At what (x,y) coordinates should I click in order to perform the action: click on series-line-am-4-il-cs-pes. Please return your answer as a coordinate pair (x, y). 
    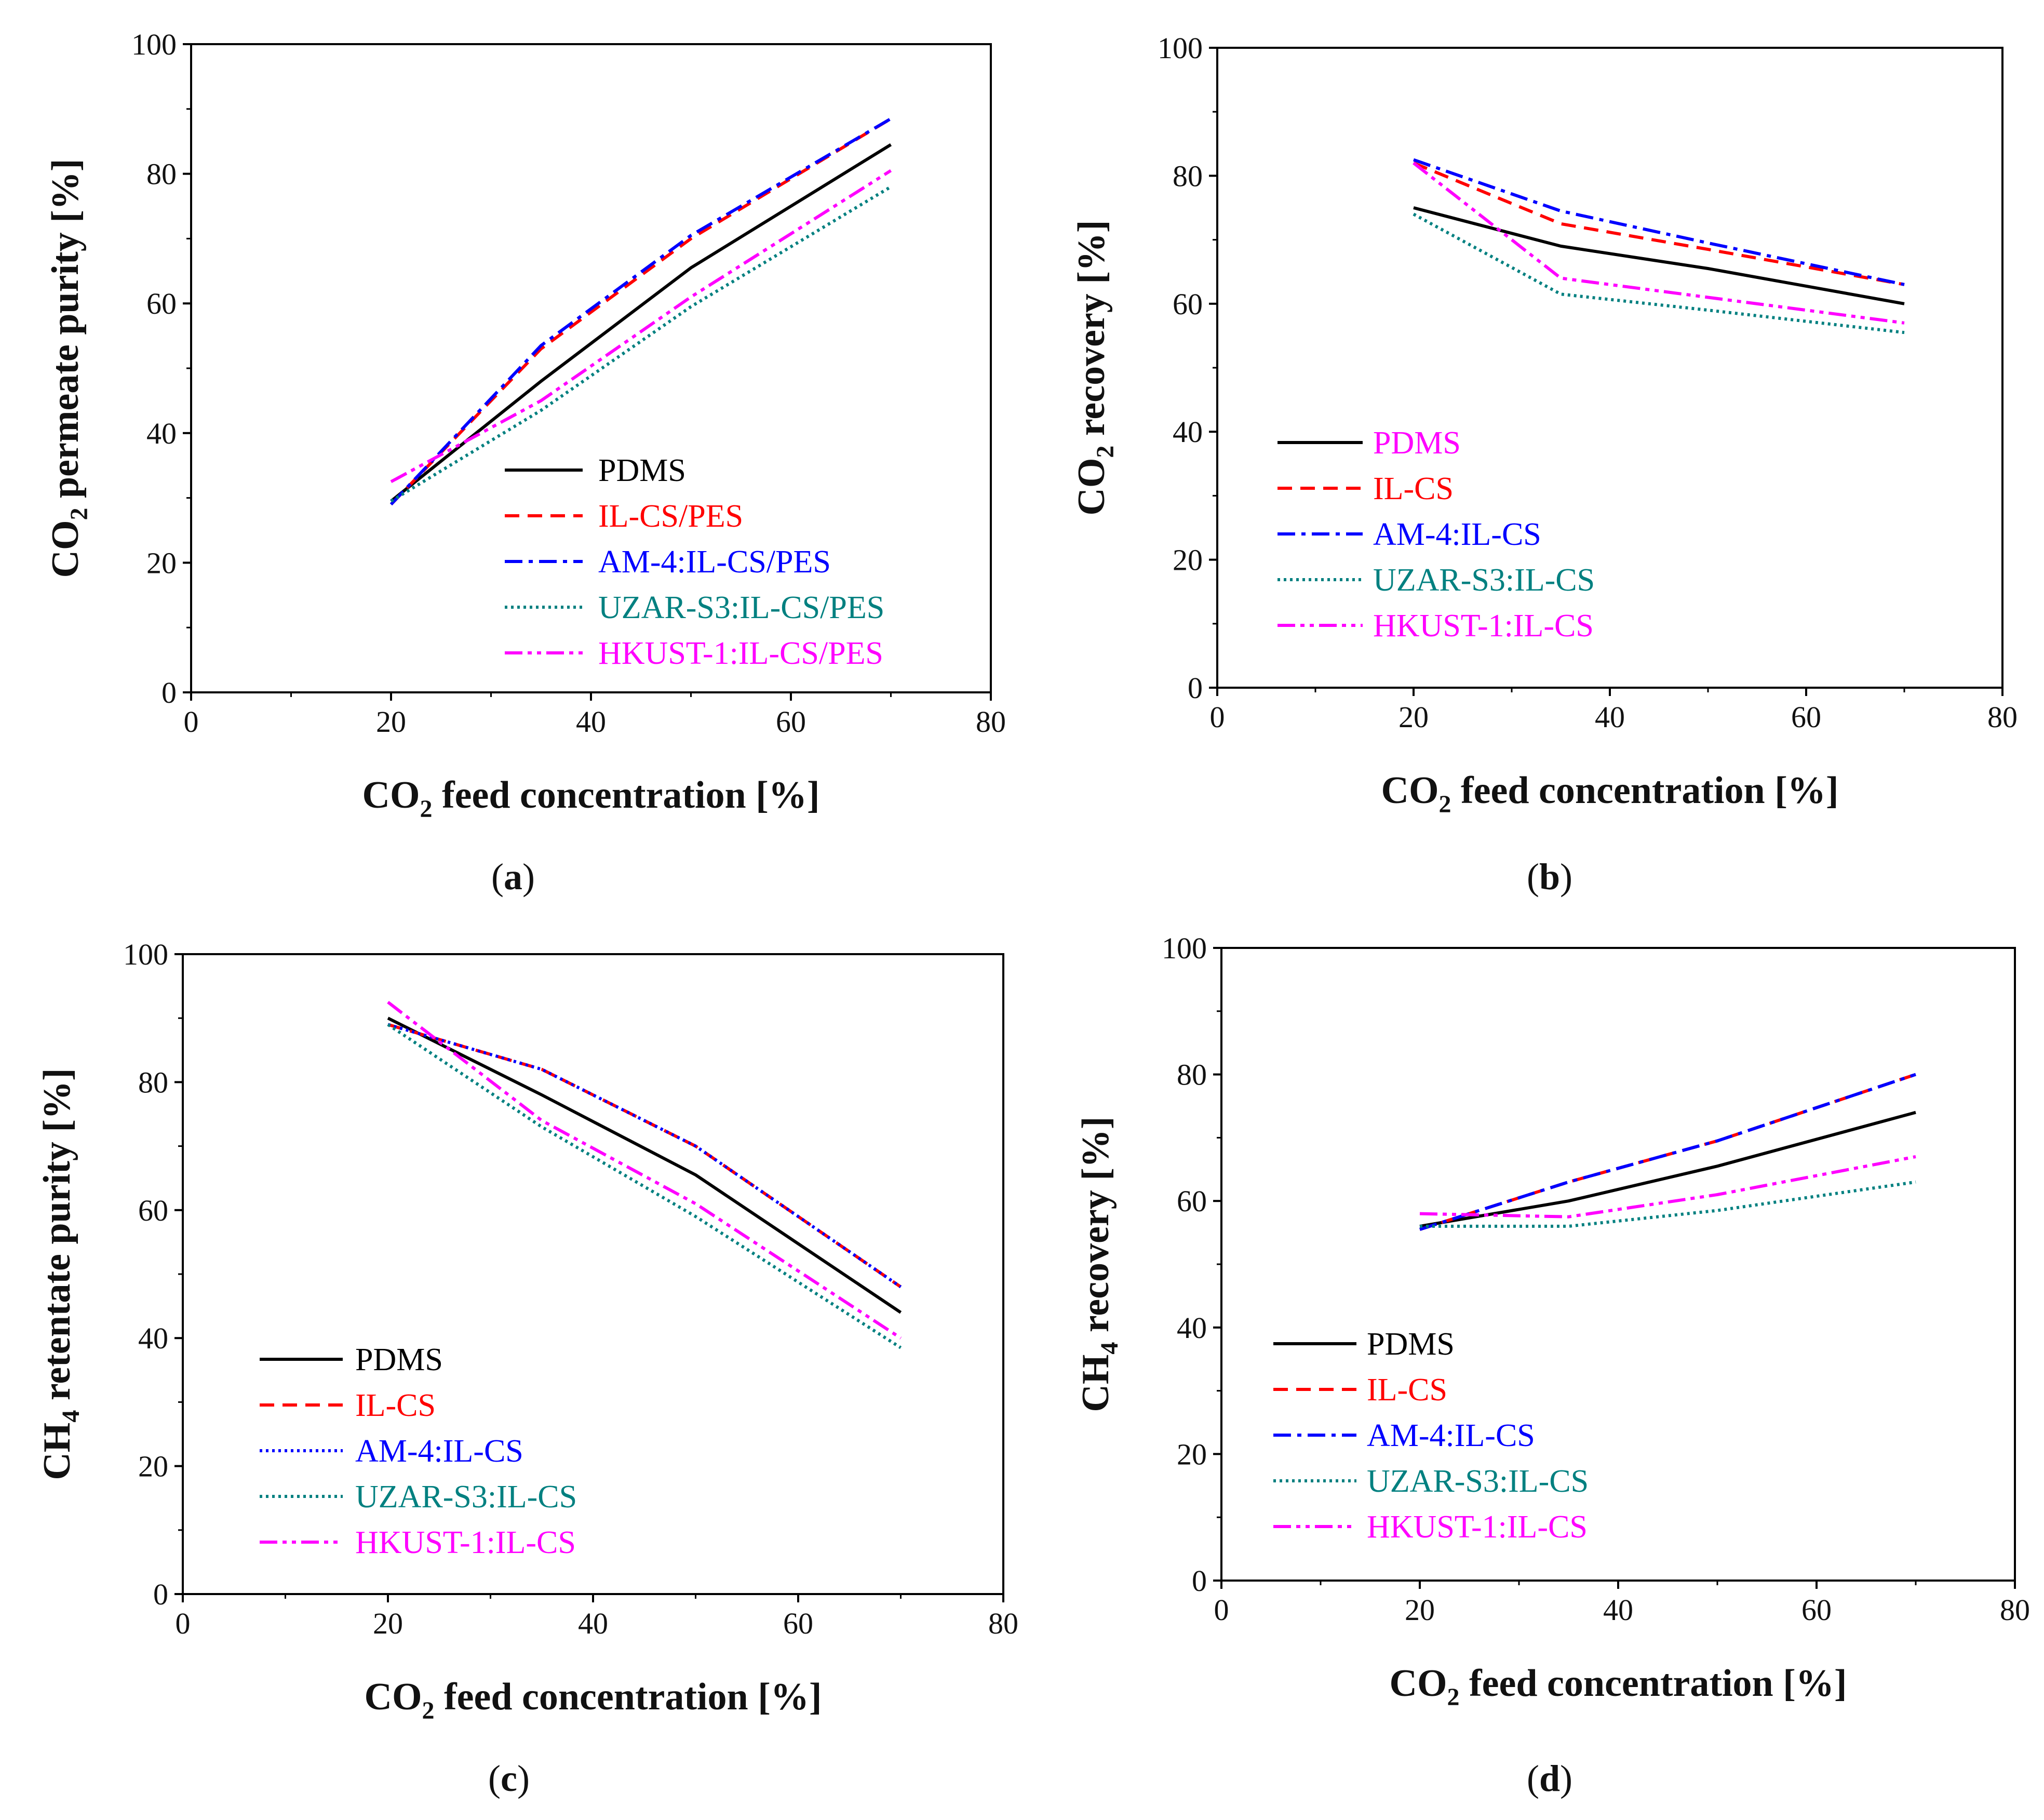
    Looking at the image, I should click on (640, 312).